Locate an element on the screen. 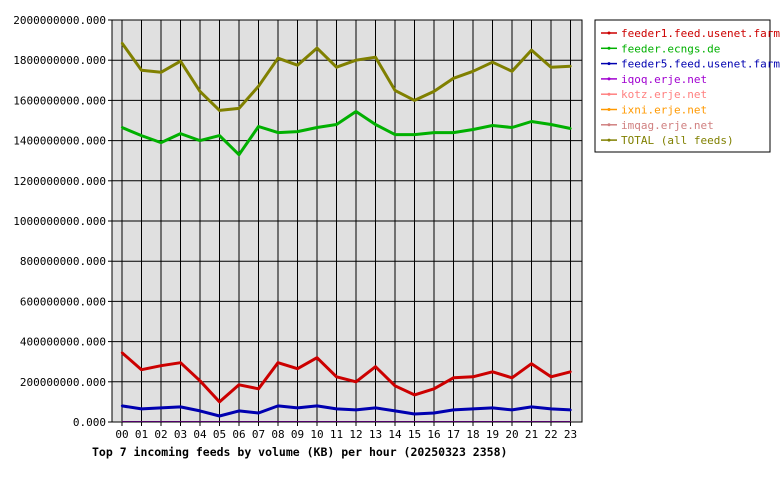  legend-label: ixni.erje.net is located at coordinates (664, 110).